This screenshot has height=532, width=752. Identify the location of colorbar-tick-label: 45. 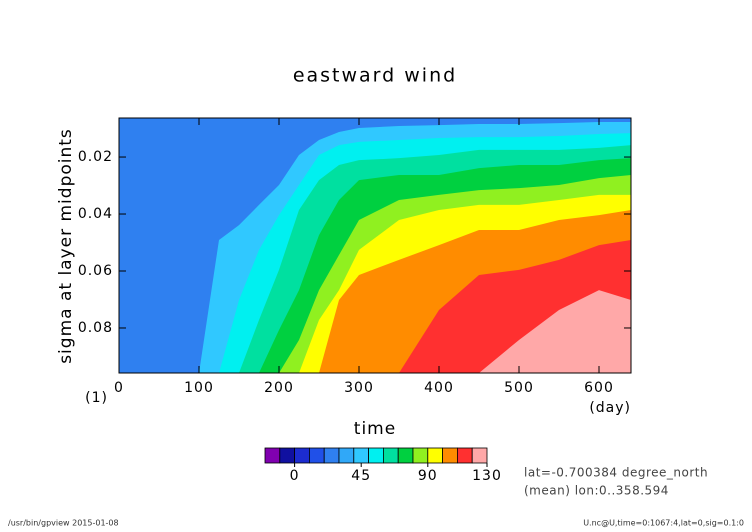
(361, 476).